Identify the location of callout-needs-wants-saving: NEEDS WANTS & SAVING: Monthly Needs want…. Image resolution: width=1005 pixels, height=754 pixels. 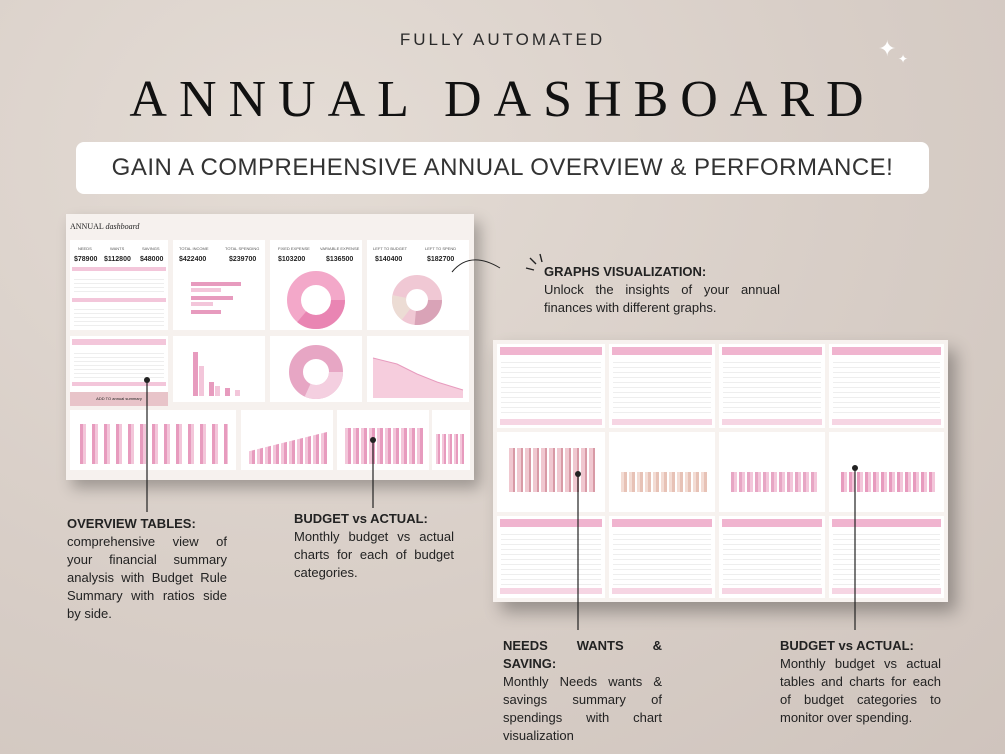
(582, 691).